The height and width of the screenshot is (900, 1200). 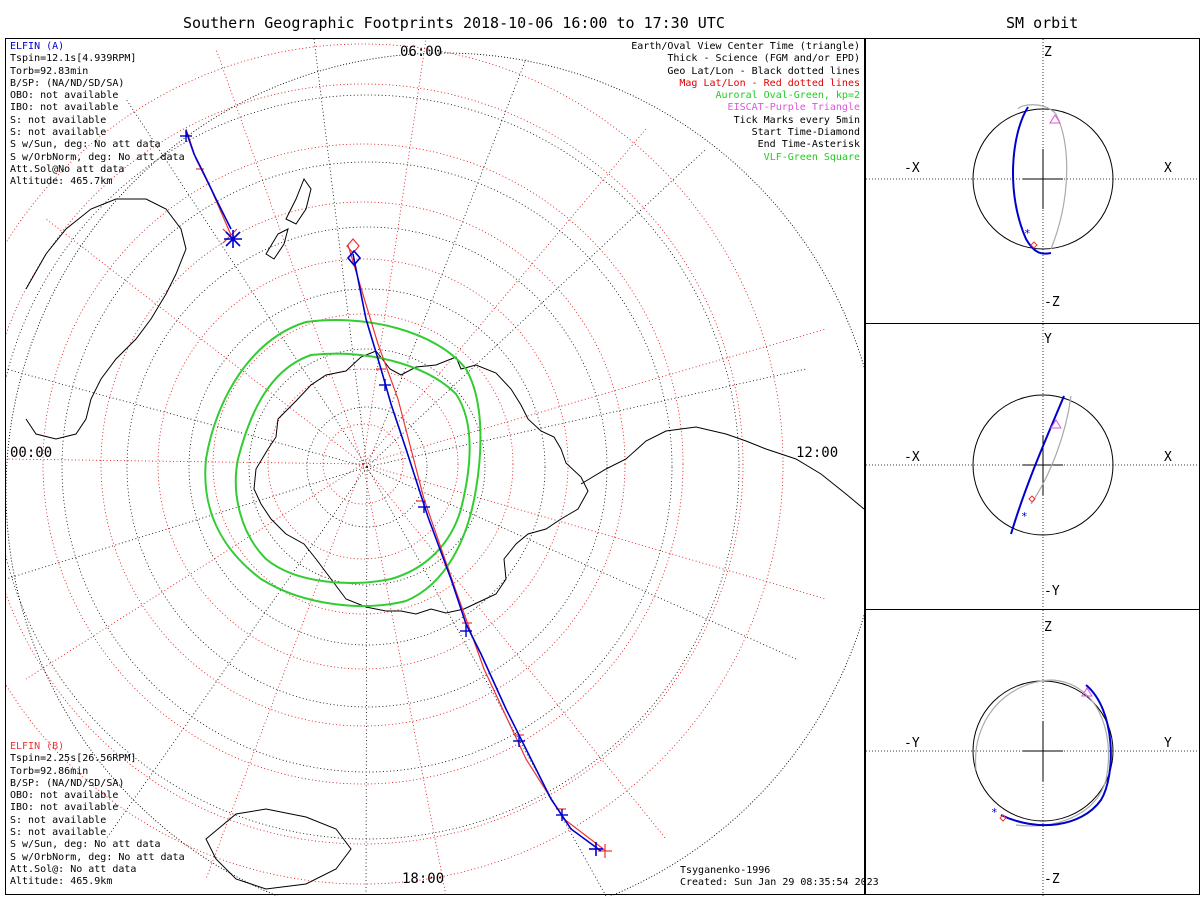 I want to click on elfin-b-line: IBO: not available, so click(x=64, y=808).